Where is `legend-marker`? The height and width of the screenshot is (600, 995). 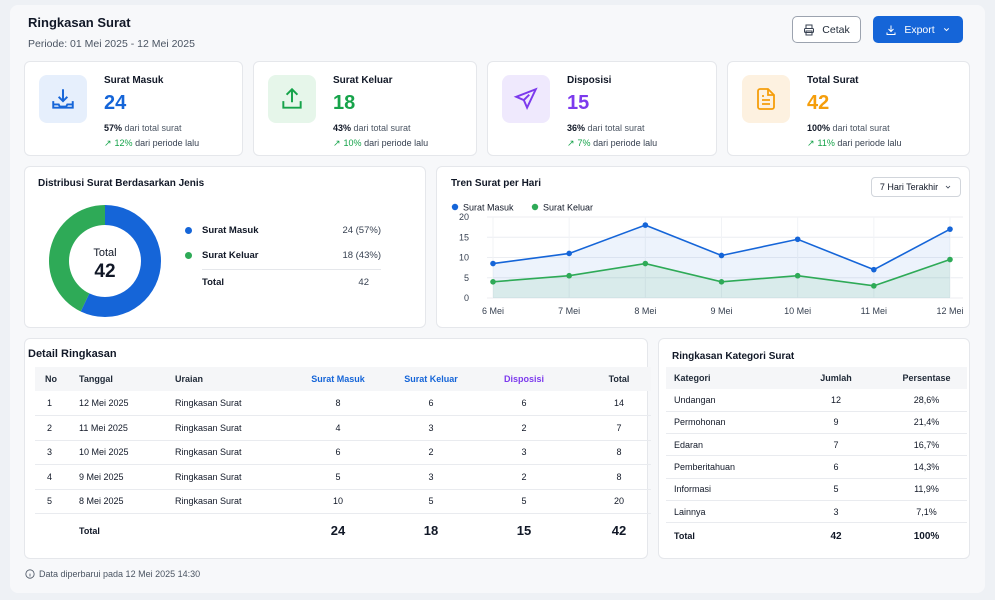 legend-marker is located at coordinates (455, 207).